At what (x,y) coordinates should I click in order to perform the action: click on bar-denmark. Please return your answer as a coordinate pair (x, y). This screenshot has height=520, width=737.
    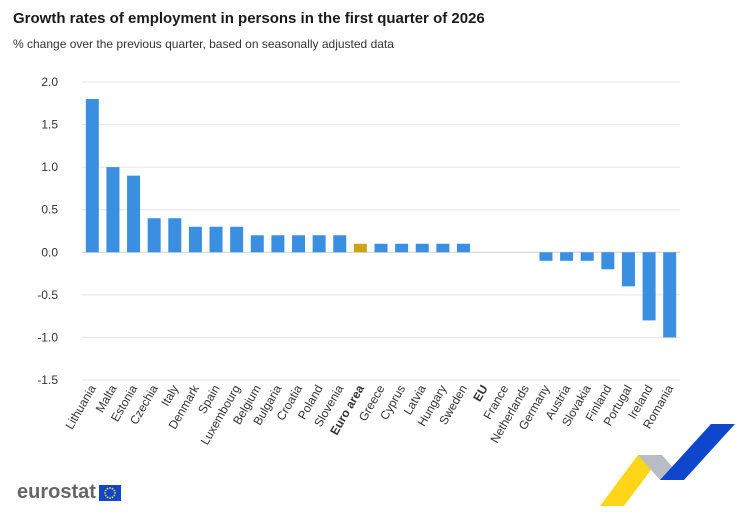
    Looking at the image, I should click on (195, 239).